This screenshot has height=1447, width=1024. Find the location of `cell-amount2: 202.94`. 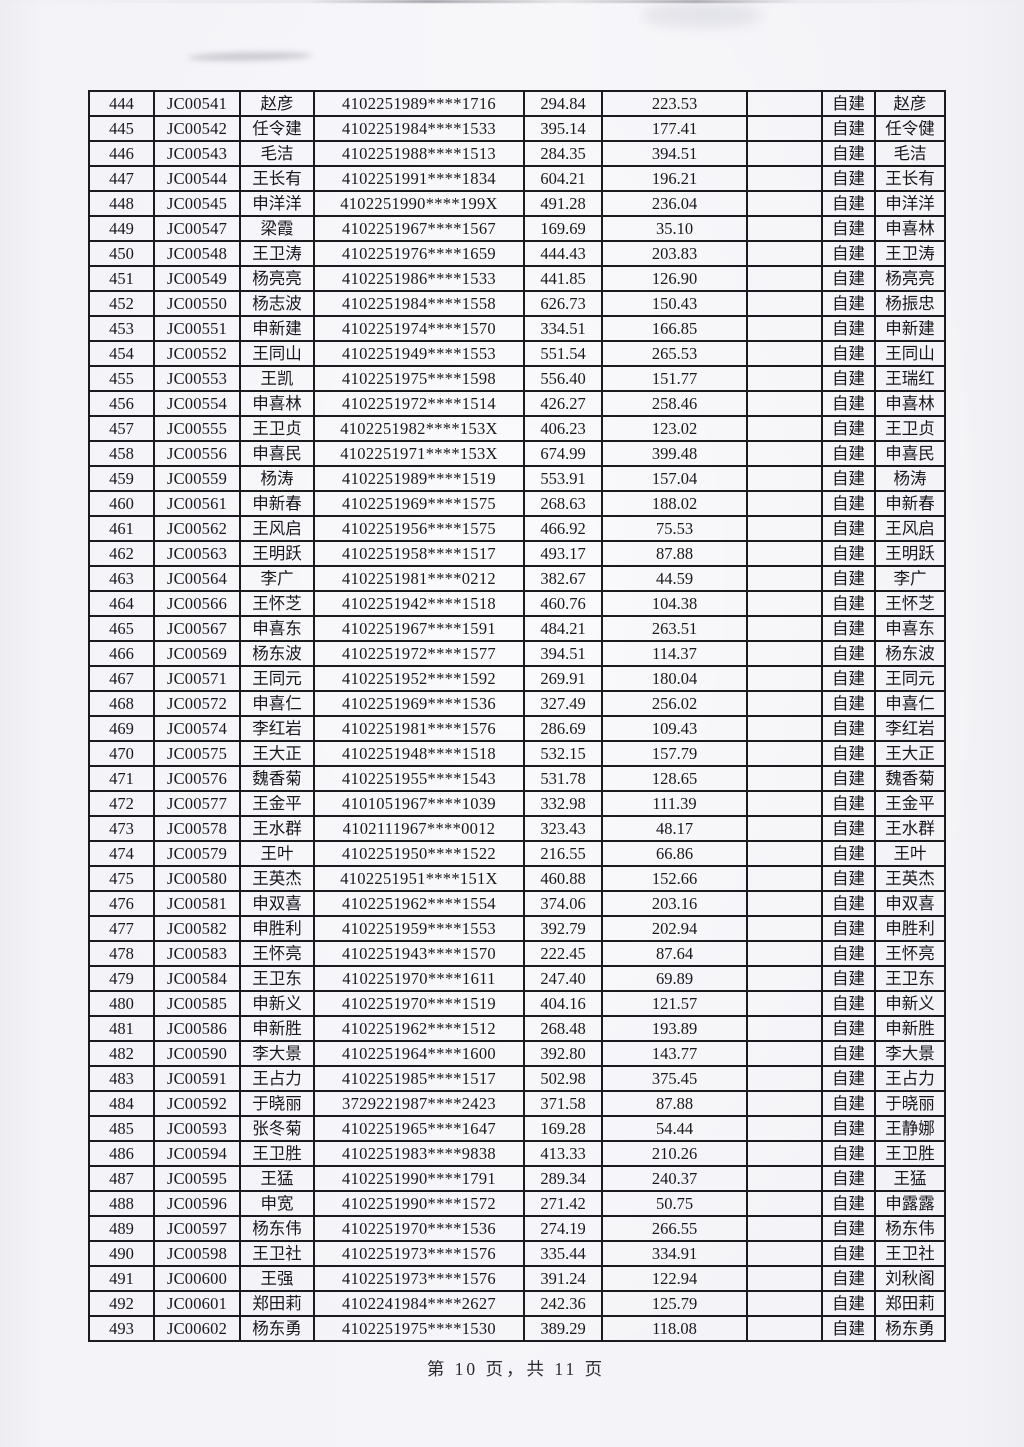

cell-amount2: 202.94 is located at coordinates (674, 928).